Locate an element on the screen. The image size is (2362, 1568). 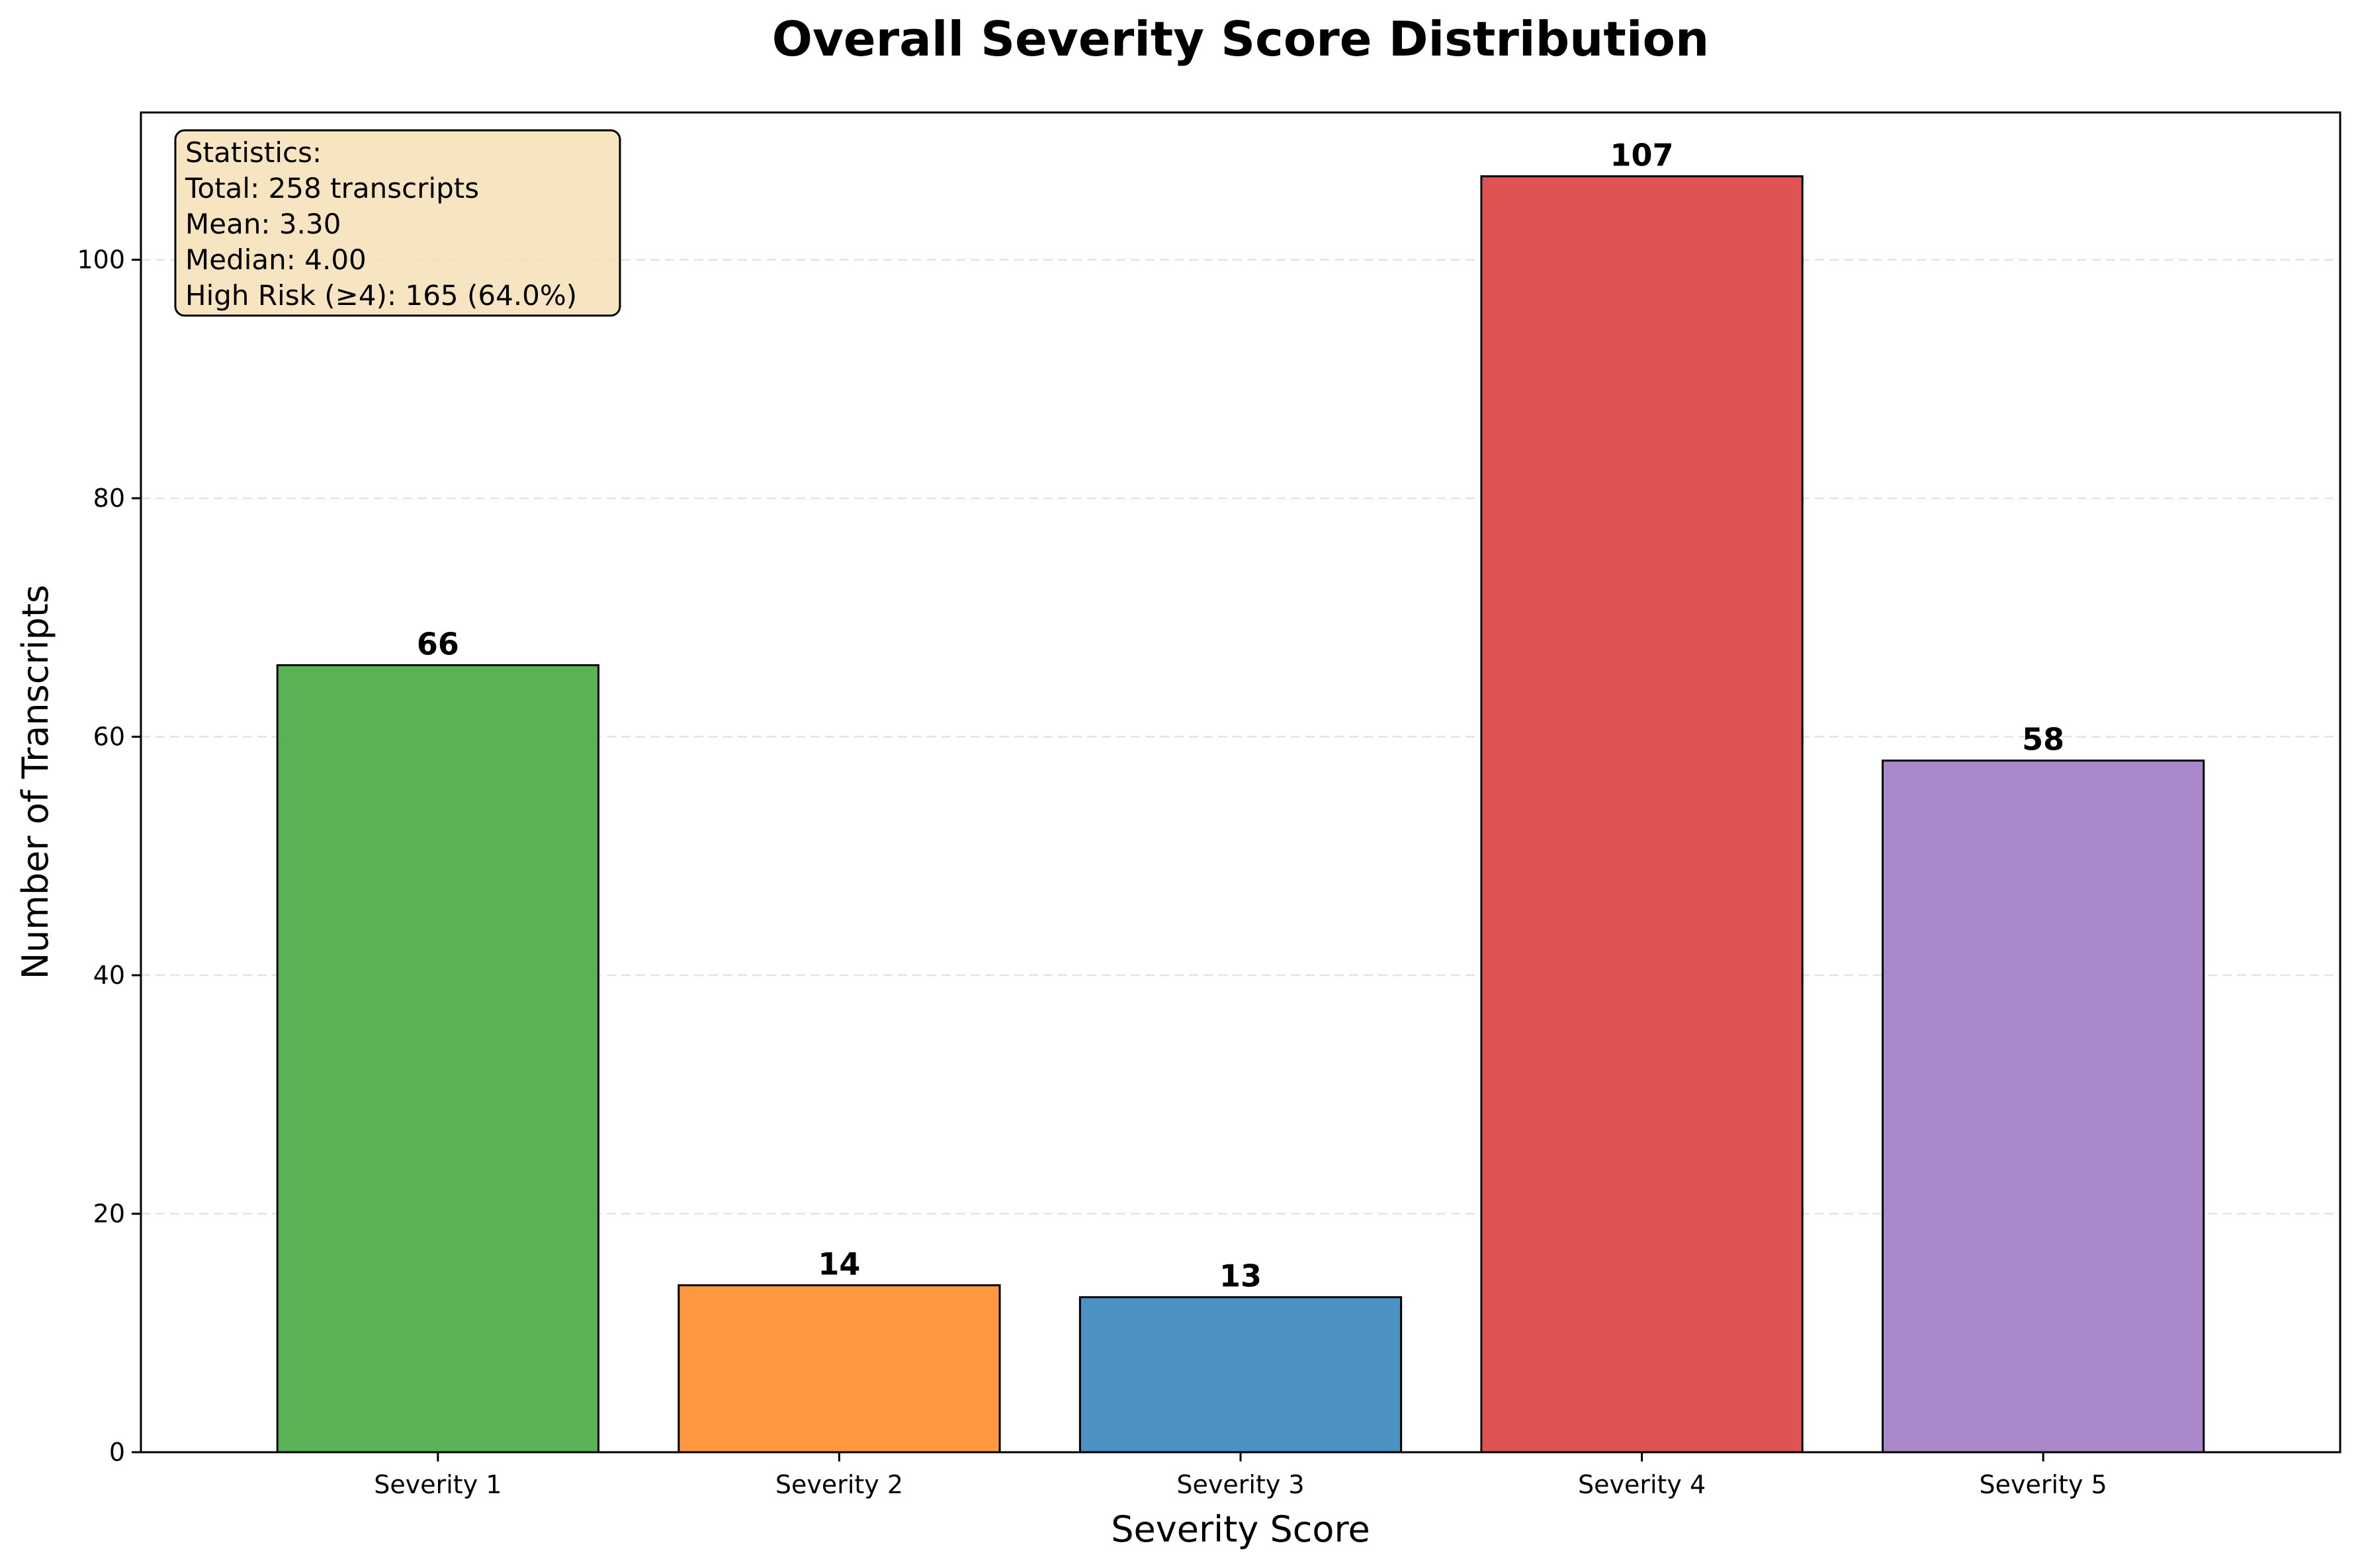
x-tick-label-1: Severity 1 is located at coordinates (438, 1485).